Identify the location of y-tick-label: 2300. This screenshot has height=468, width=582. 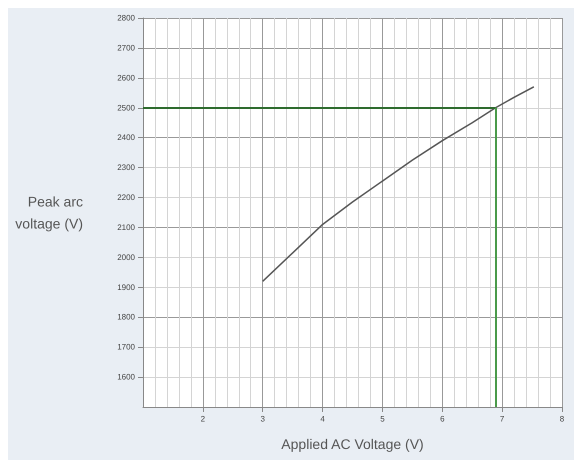
(126, 167).